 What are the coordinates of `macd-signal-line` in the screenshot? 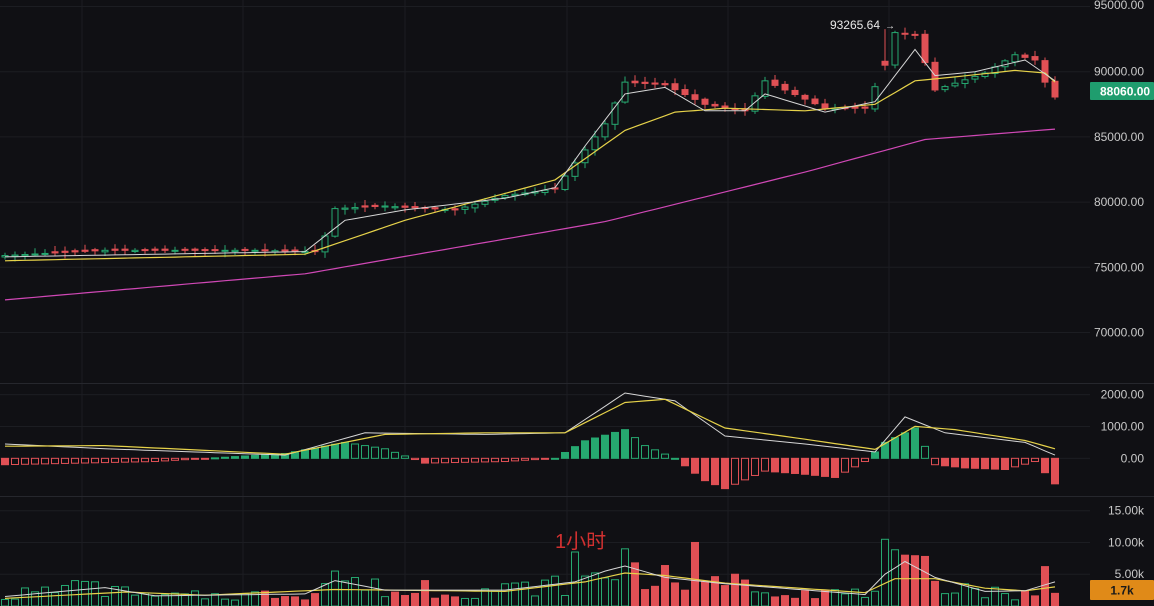 It's located at (530, 426).